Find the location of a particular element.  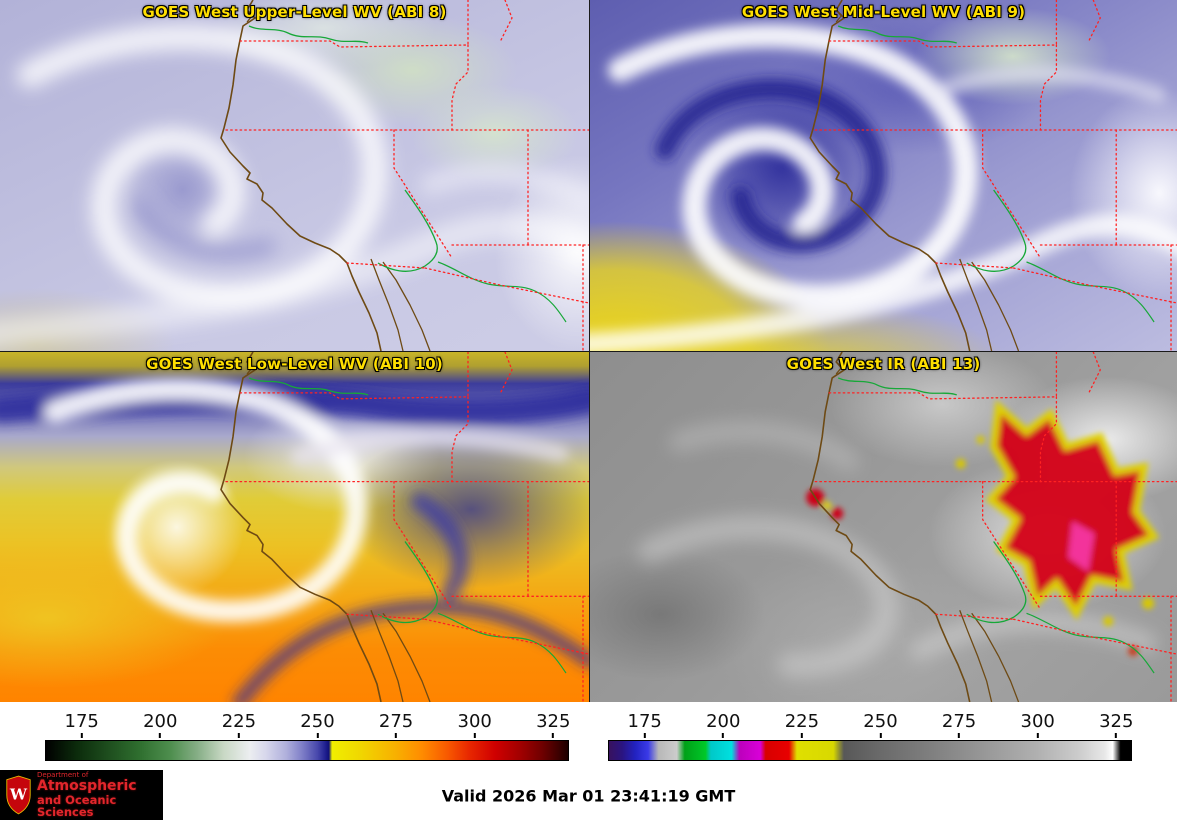

uw-crest-icon: W is located at coordinates (18, 795).